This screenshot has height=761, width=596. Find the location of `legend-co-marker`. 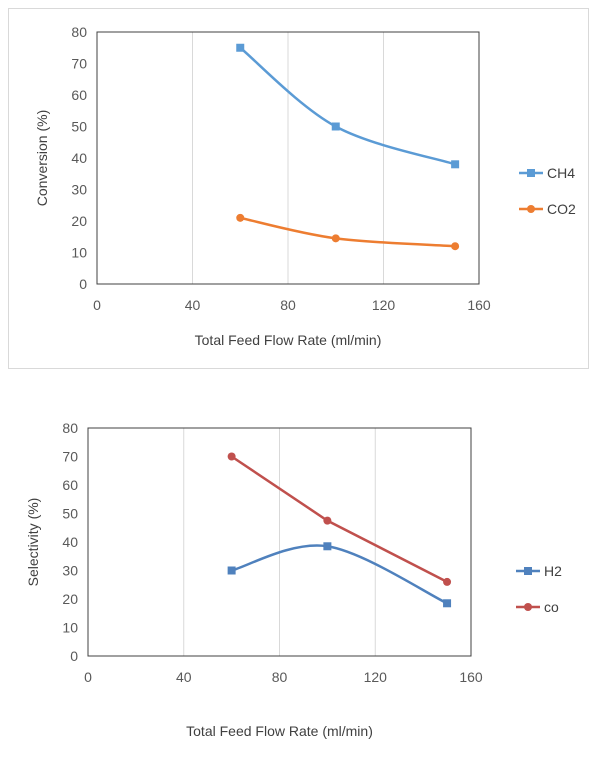

legend-co-marker is located at coordinates (528, 607).